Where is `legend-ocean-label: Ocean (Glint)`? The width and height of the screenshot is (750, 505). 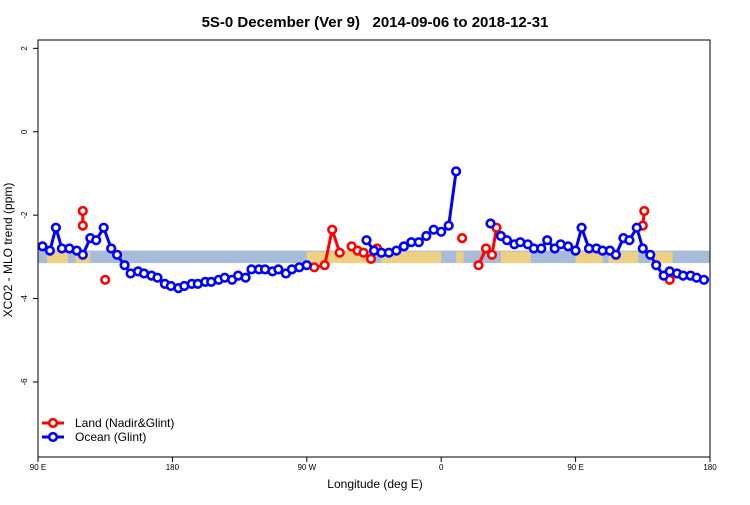 legend-ocean-label: Ocean (Glint) is located at coordinates (110, 437).